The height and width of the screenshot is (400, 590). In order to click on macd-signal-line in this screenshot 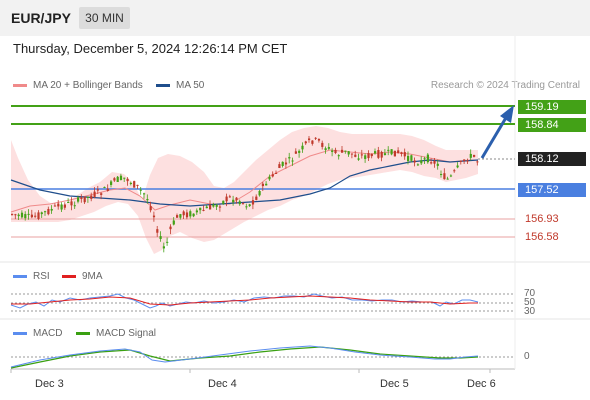, I will do `click(244, 357)`.